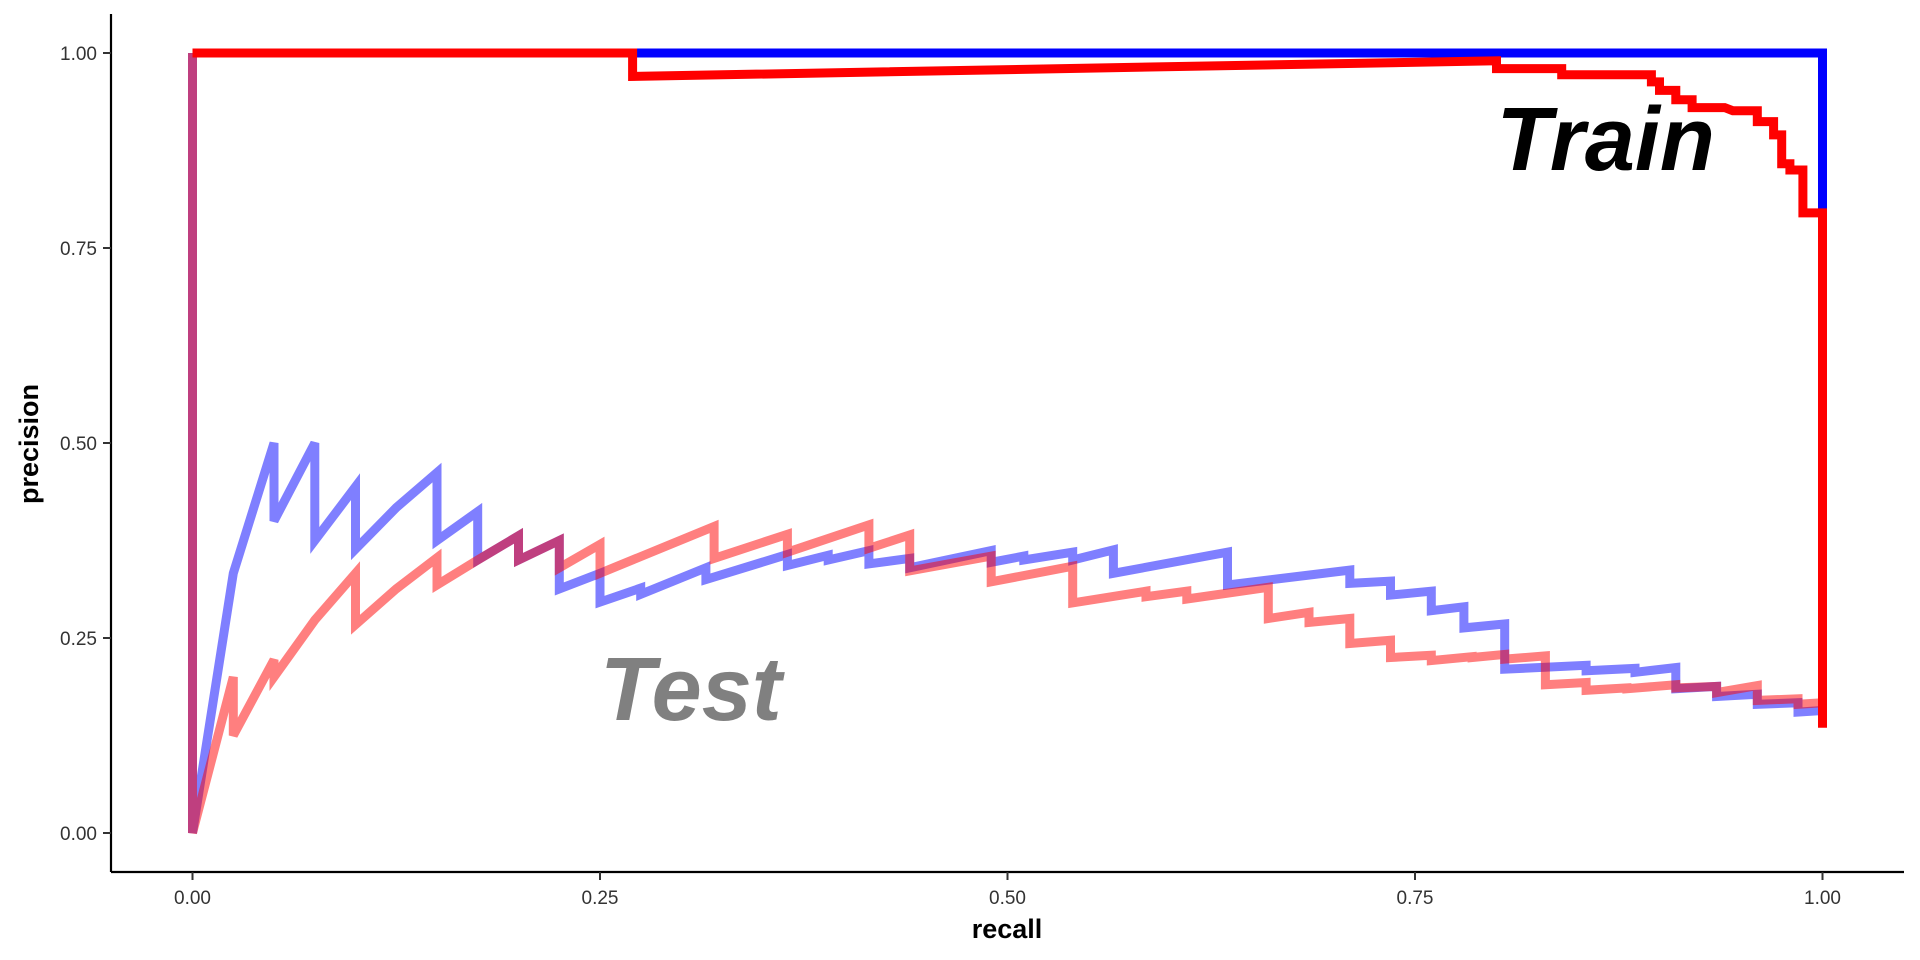  Describe the element at coordinates (1606, 140) in the screenshot. I see `annotation-train: Train` at that location.